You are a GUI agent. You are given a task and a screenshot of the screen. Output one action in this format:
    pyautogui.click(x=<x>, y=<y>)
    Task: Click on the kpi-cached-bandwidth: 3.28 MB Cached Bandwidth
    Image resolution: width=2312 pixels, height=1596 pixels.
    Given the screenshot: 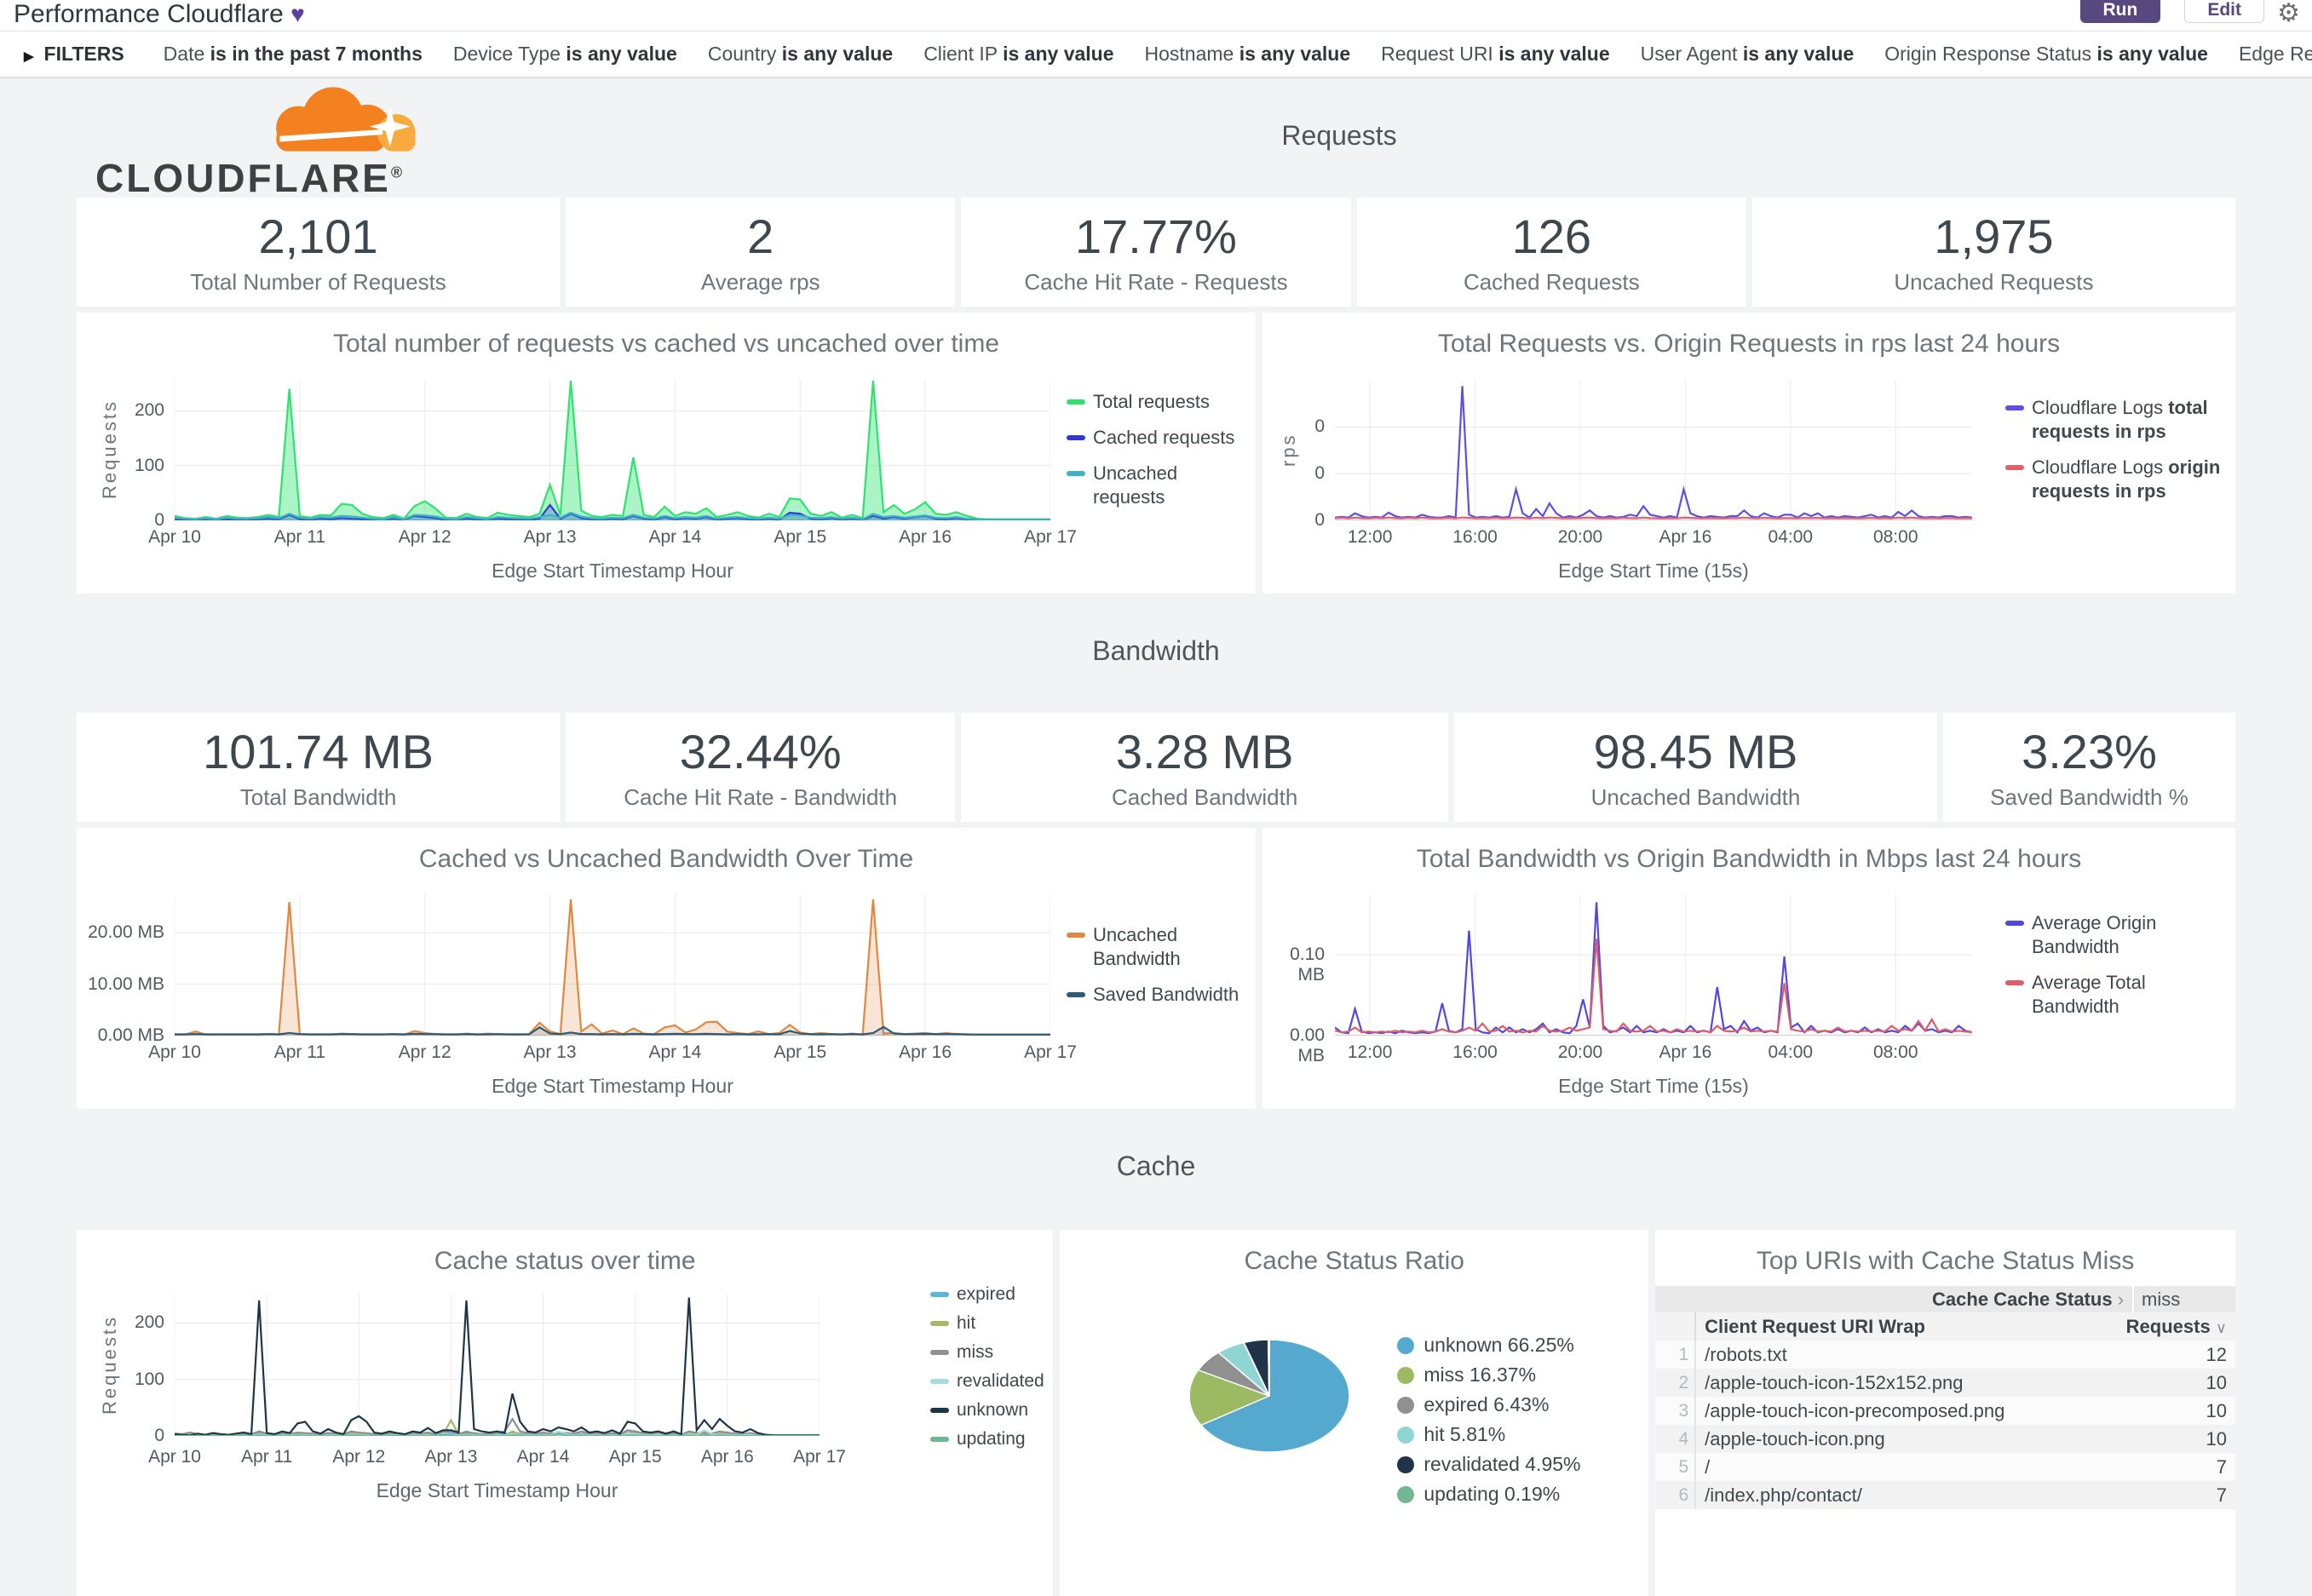 What is the action you would take?
    pyautogui.click(x=1204, y=767)
    